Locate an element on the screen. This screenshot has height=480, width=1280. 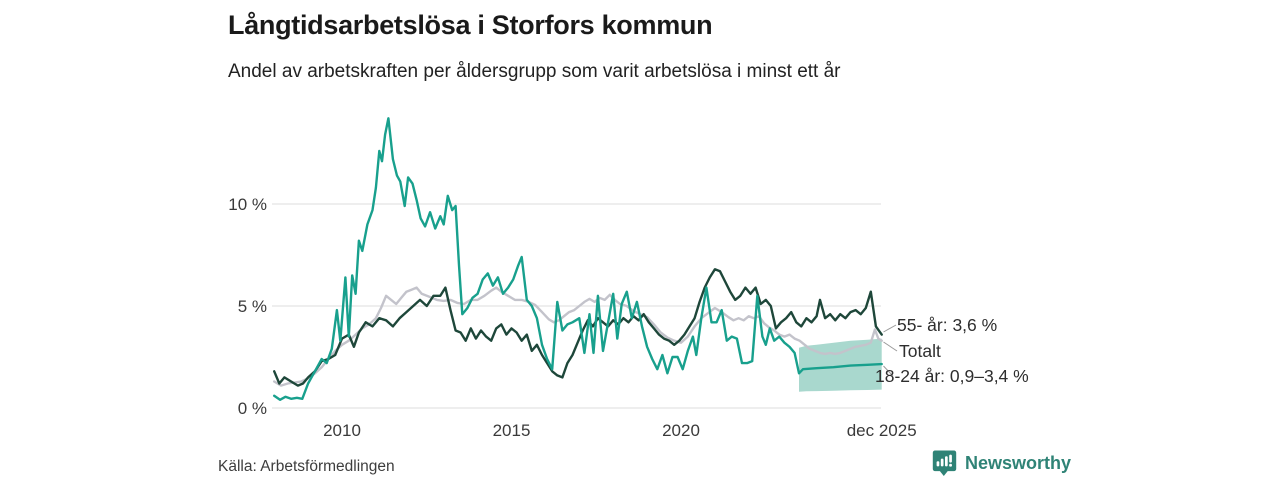
newsworthy-logo: Newsworthy is located at coordinates (1001, 463).